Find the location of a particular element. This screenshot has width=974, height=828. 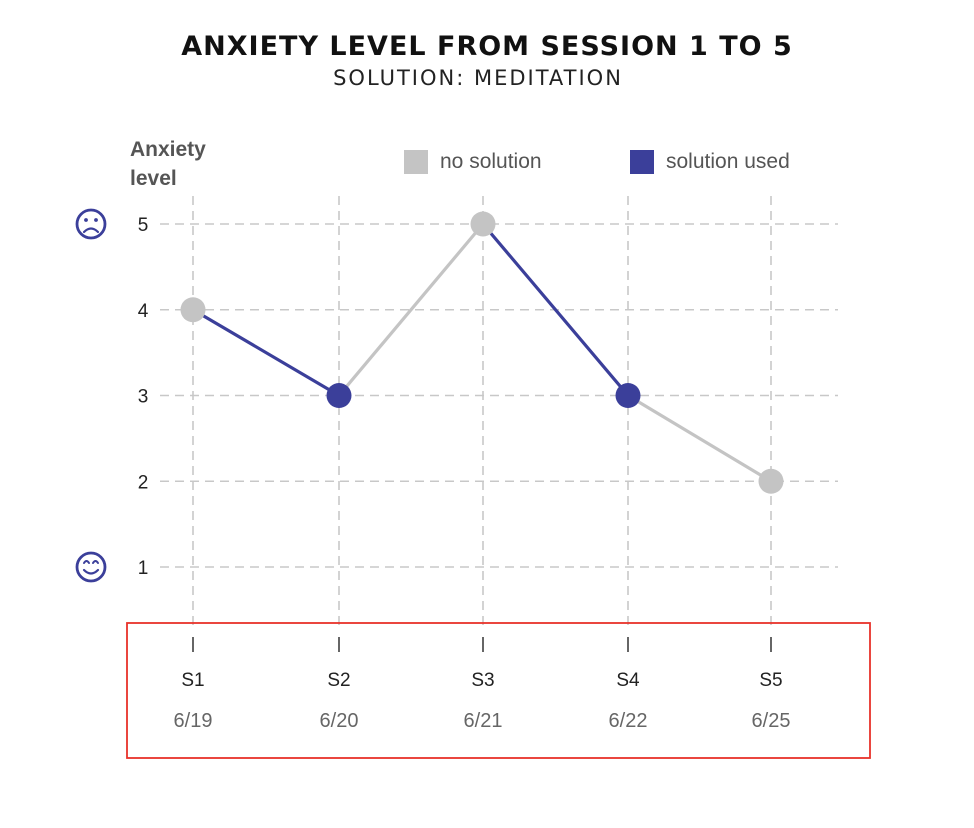

x-date-label: 6/21 is located at coordinates (483, 721).